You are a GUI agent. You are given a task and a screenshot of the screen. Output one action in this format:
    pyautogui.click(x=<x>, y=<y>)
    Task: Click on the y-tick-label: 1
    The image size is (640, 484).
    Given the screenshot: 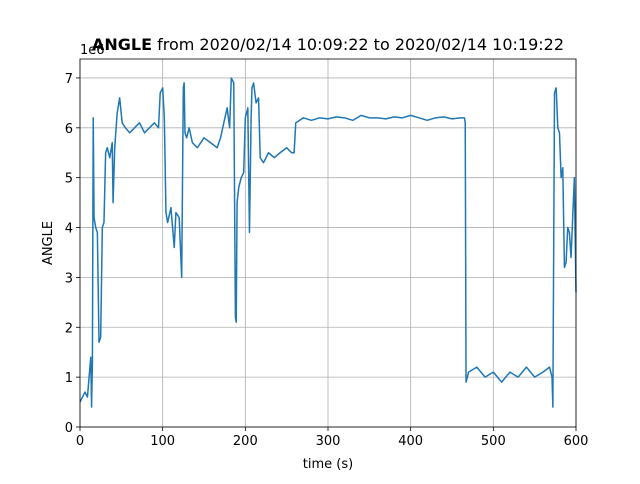 What is the action you would take?
    pyautogui.click(x=69, y=378)
    